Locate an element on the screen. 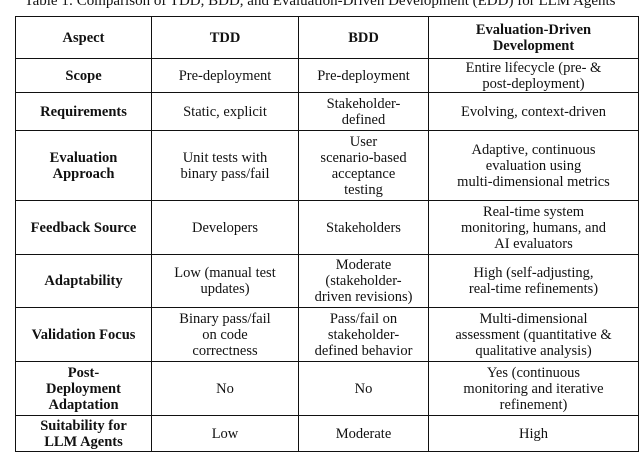 This screenshot has width=640, height=456. row-label: Requirements is located at coordinates (83, 111).